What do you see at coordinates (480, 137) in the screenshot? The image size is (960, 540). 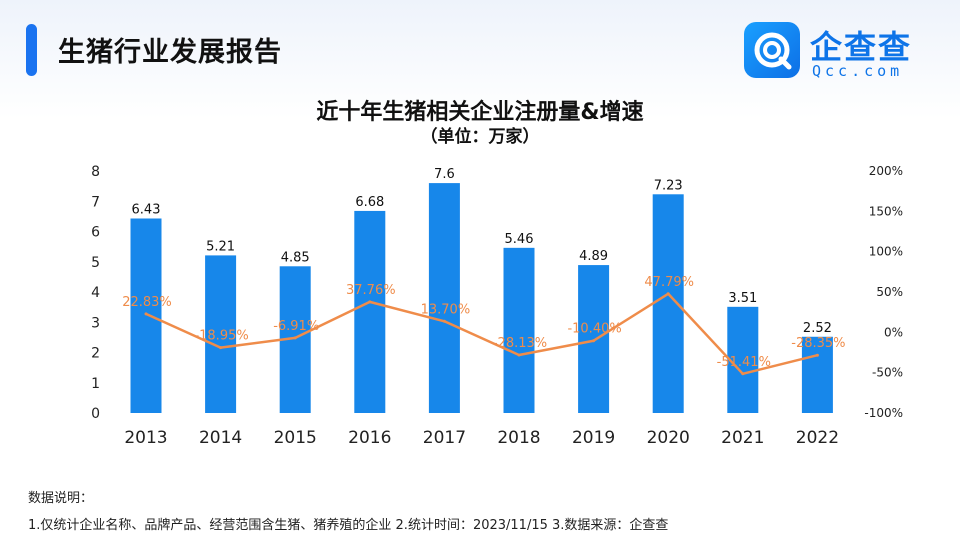 I see `chart-subtitle: （单位：万家）` at bounding box center [480, 137].